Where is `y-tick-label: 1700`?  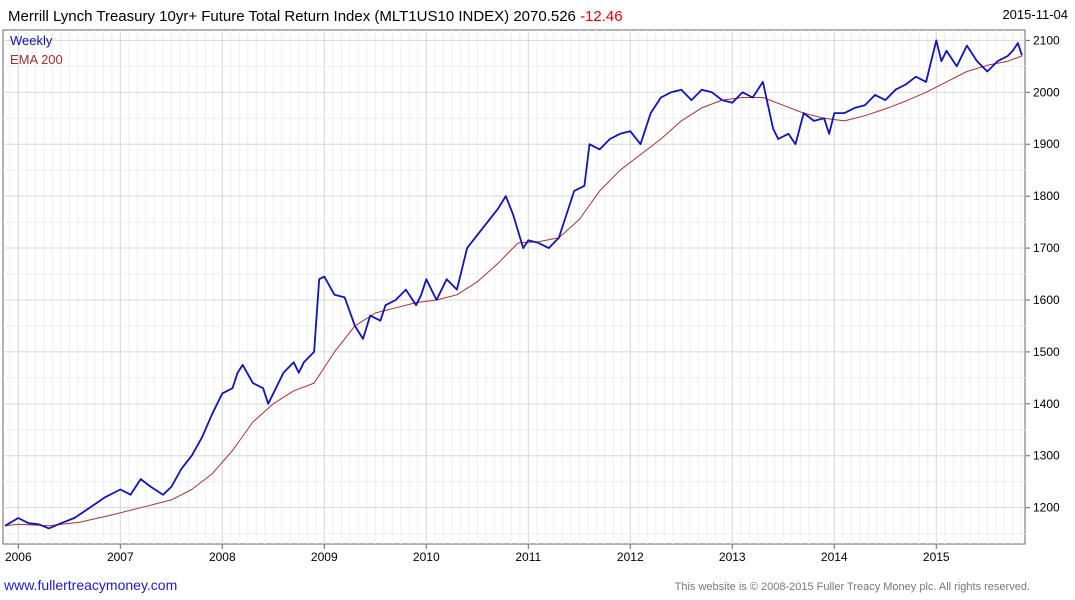
y-tick-label: 1700 is located at coordinates (1046, 248).